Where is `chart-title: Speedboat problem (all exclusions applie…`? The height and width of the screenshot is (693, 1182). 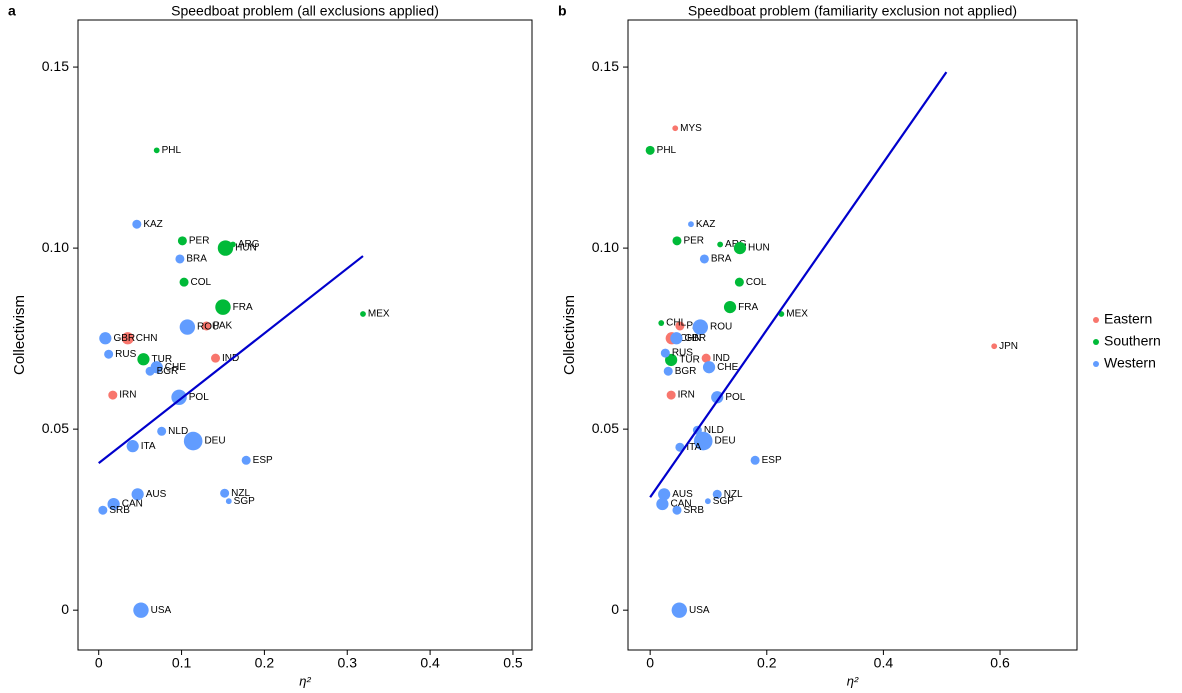
chart-title: Speedboat problem (all exclusions applie… is located at coordinates (305, 11).